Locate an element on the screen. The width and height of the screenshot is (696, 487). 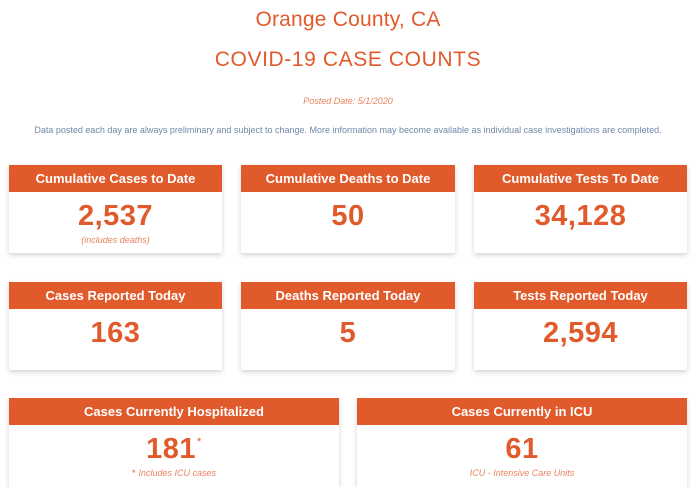
tests-today-card: Tests Reported Today 2,594 is located at coordinates (580, 326).